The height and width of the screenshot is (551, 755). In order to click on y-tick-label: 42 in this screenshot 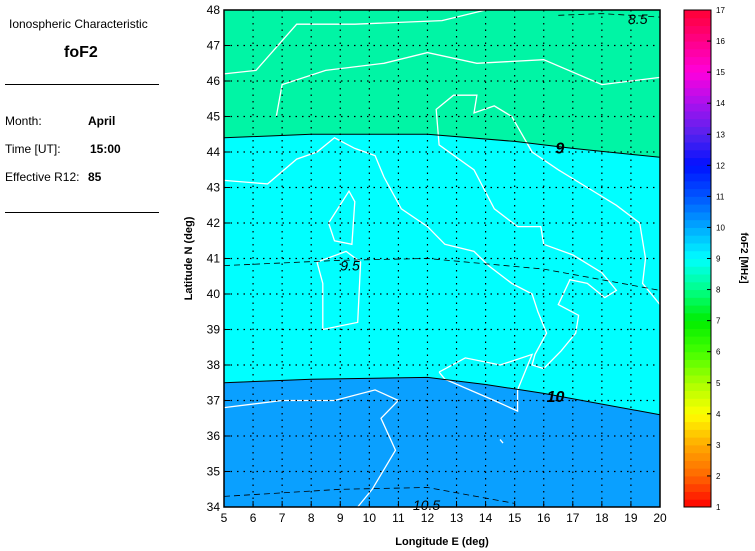, I will do `click(214, 223)`.